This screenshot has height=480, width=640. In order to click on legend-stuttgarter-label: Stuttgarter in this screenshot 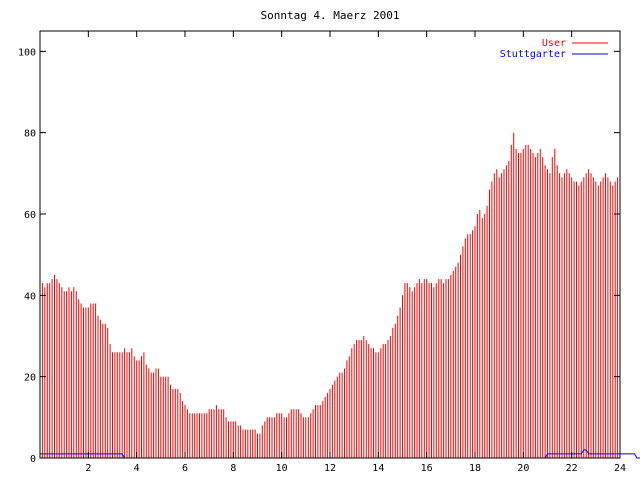, I will do `click(533, 54)`.